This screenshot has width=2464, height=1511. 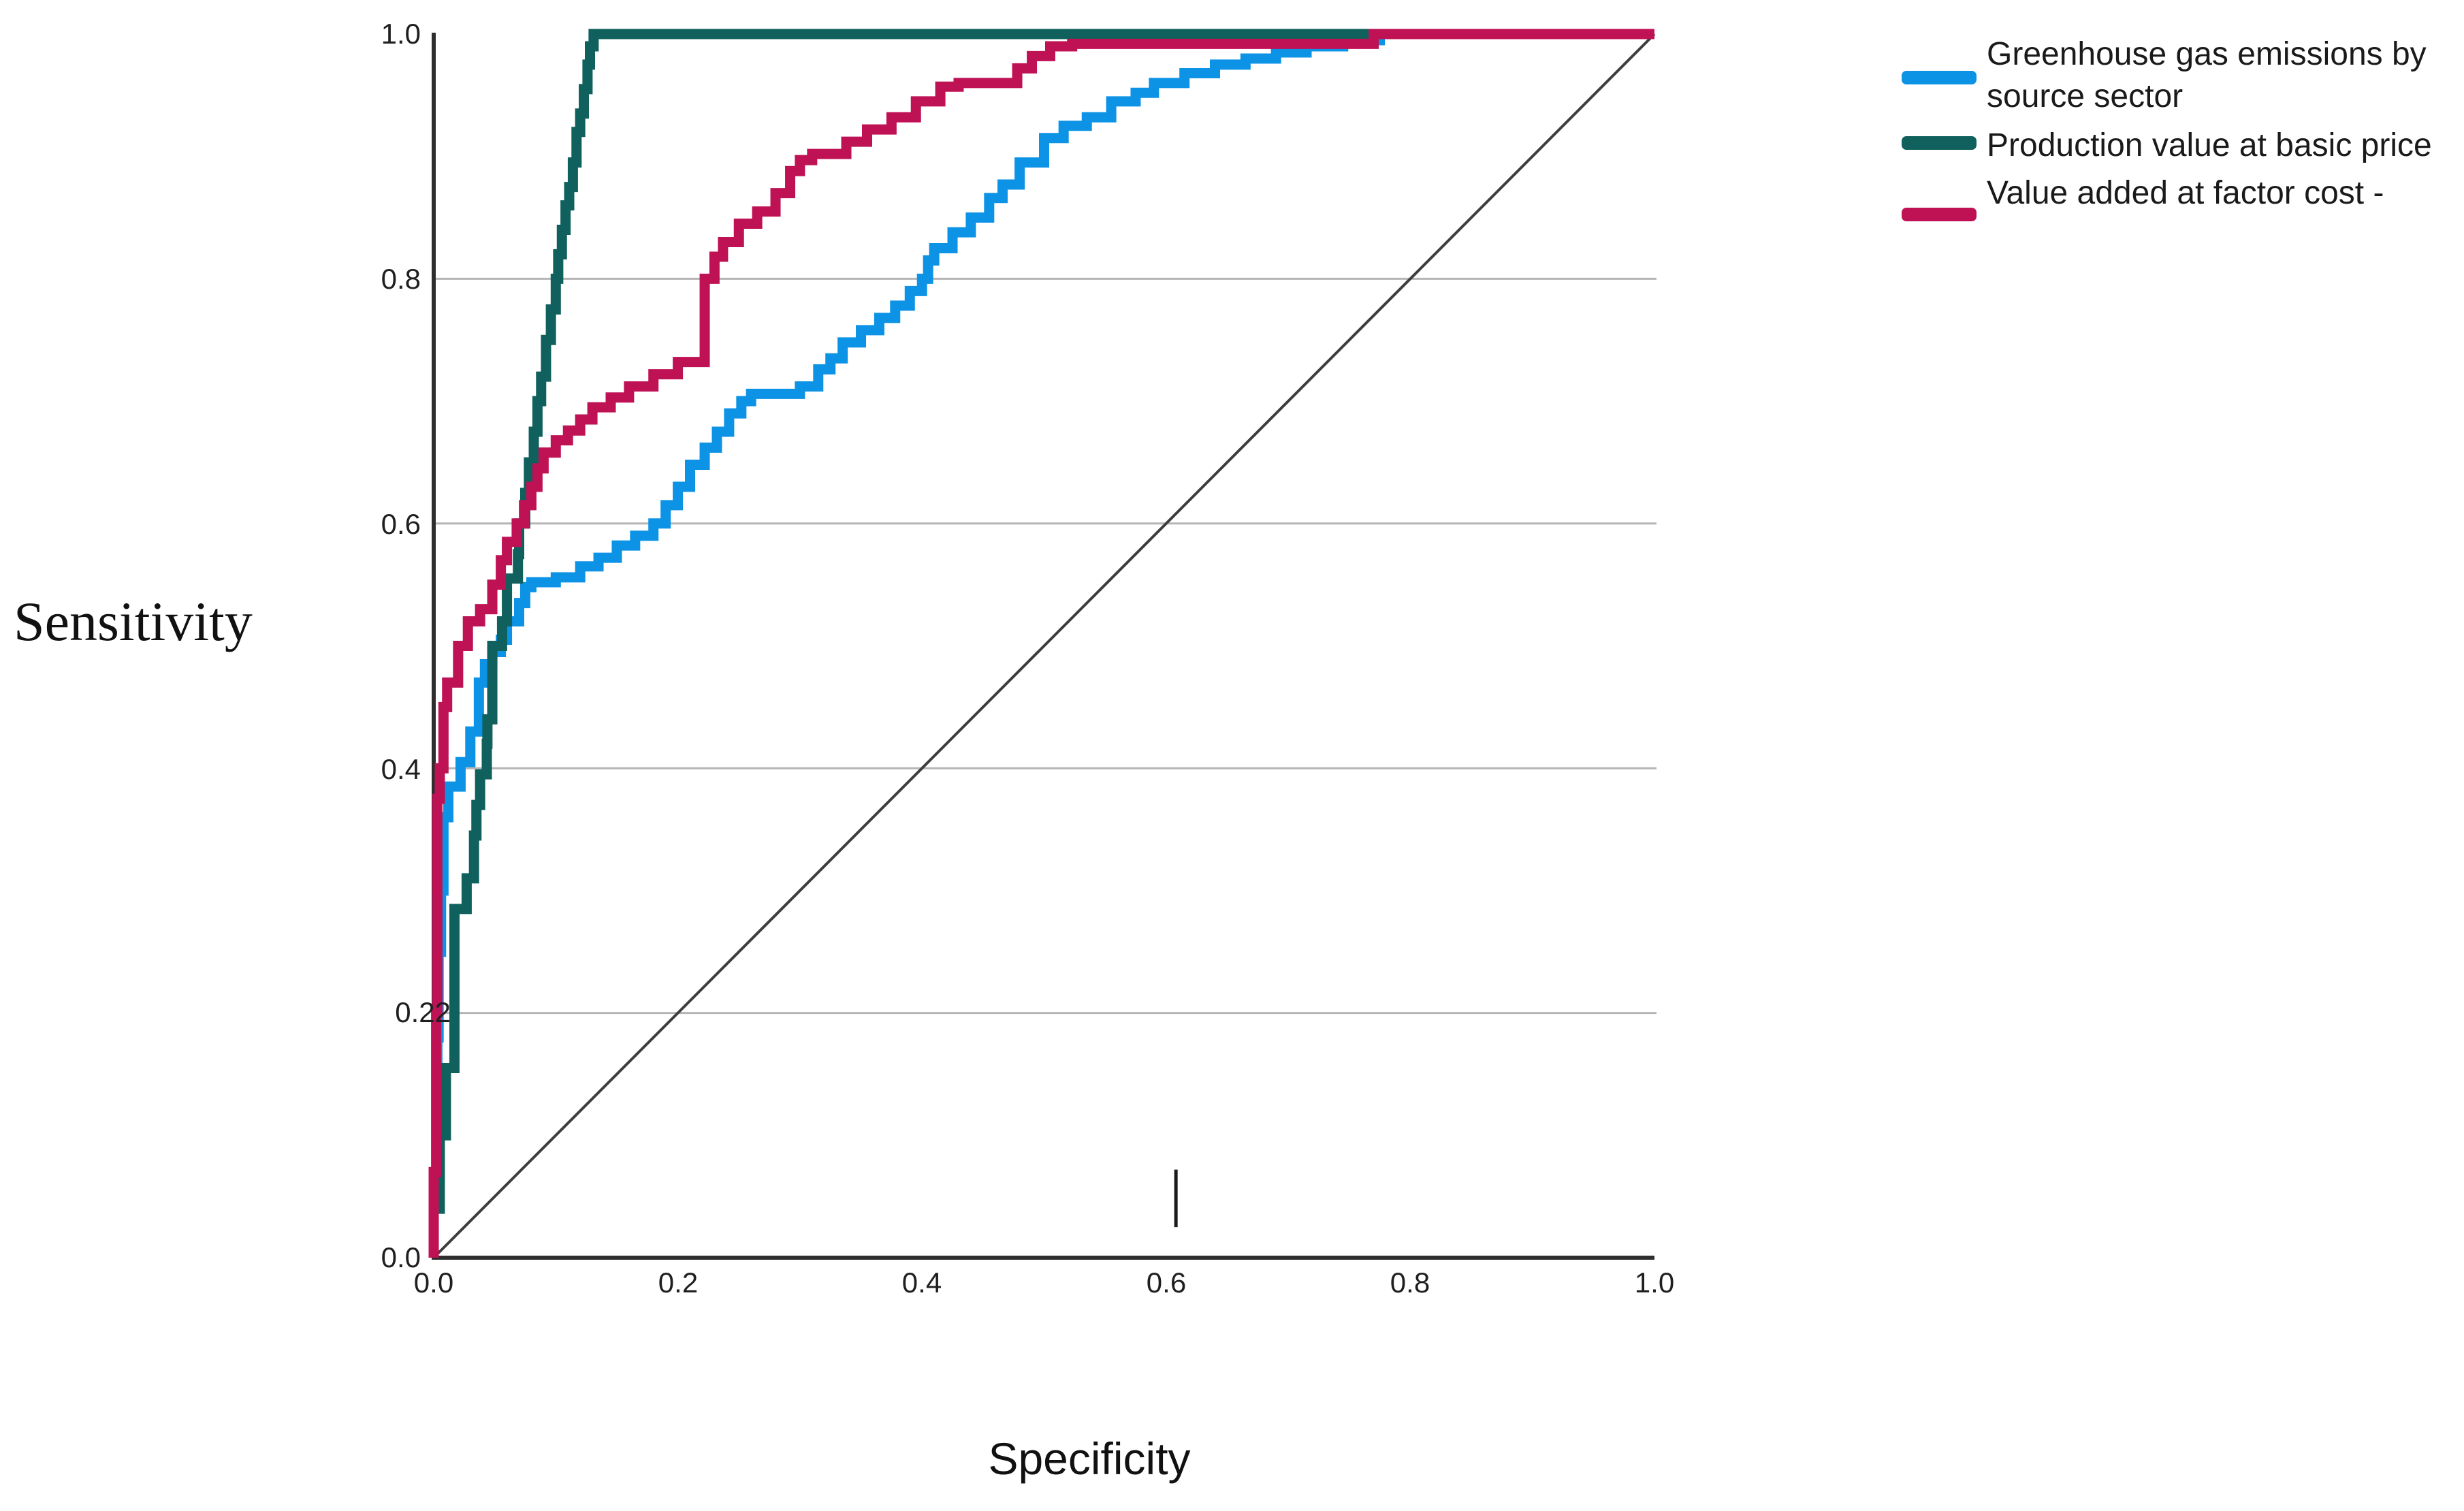 I want to click on legend-label-greenhouse-line2: source sector, so click(x=2085, y=96).